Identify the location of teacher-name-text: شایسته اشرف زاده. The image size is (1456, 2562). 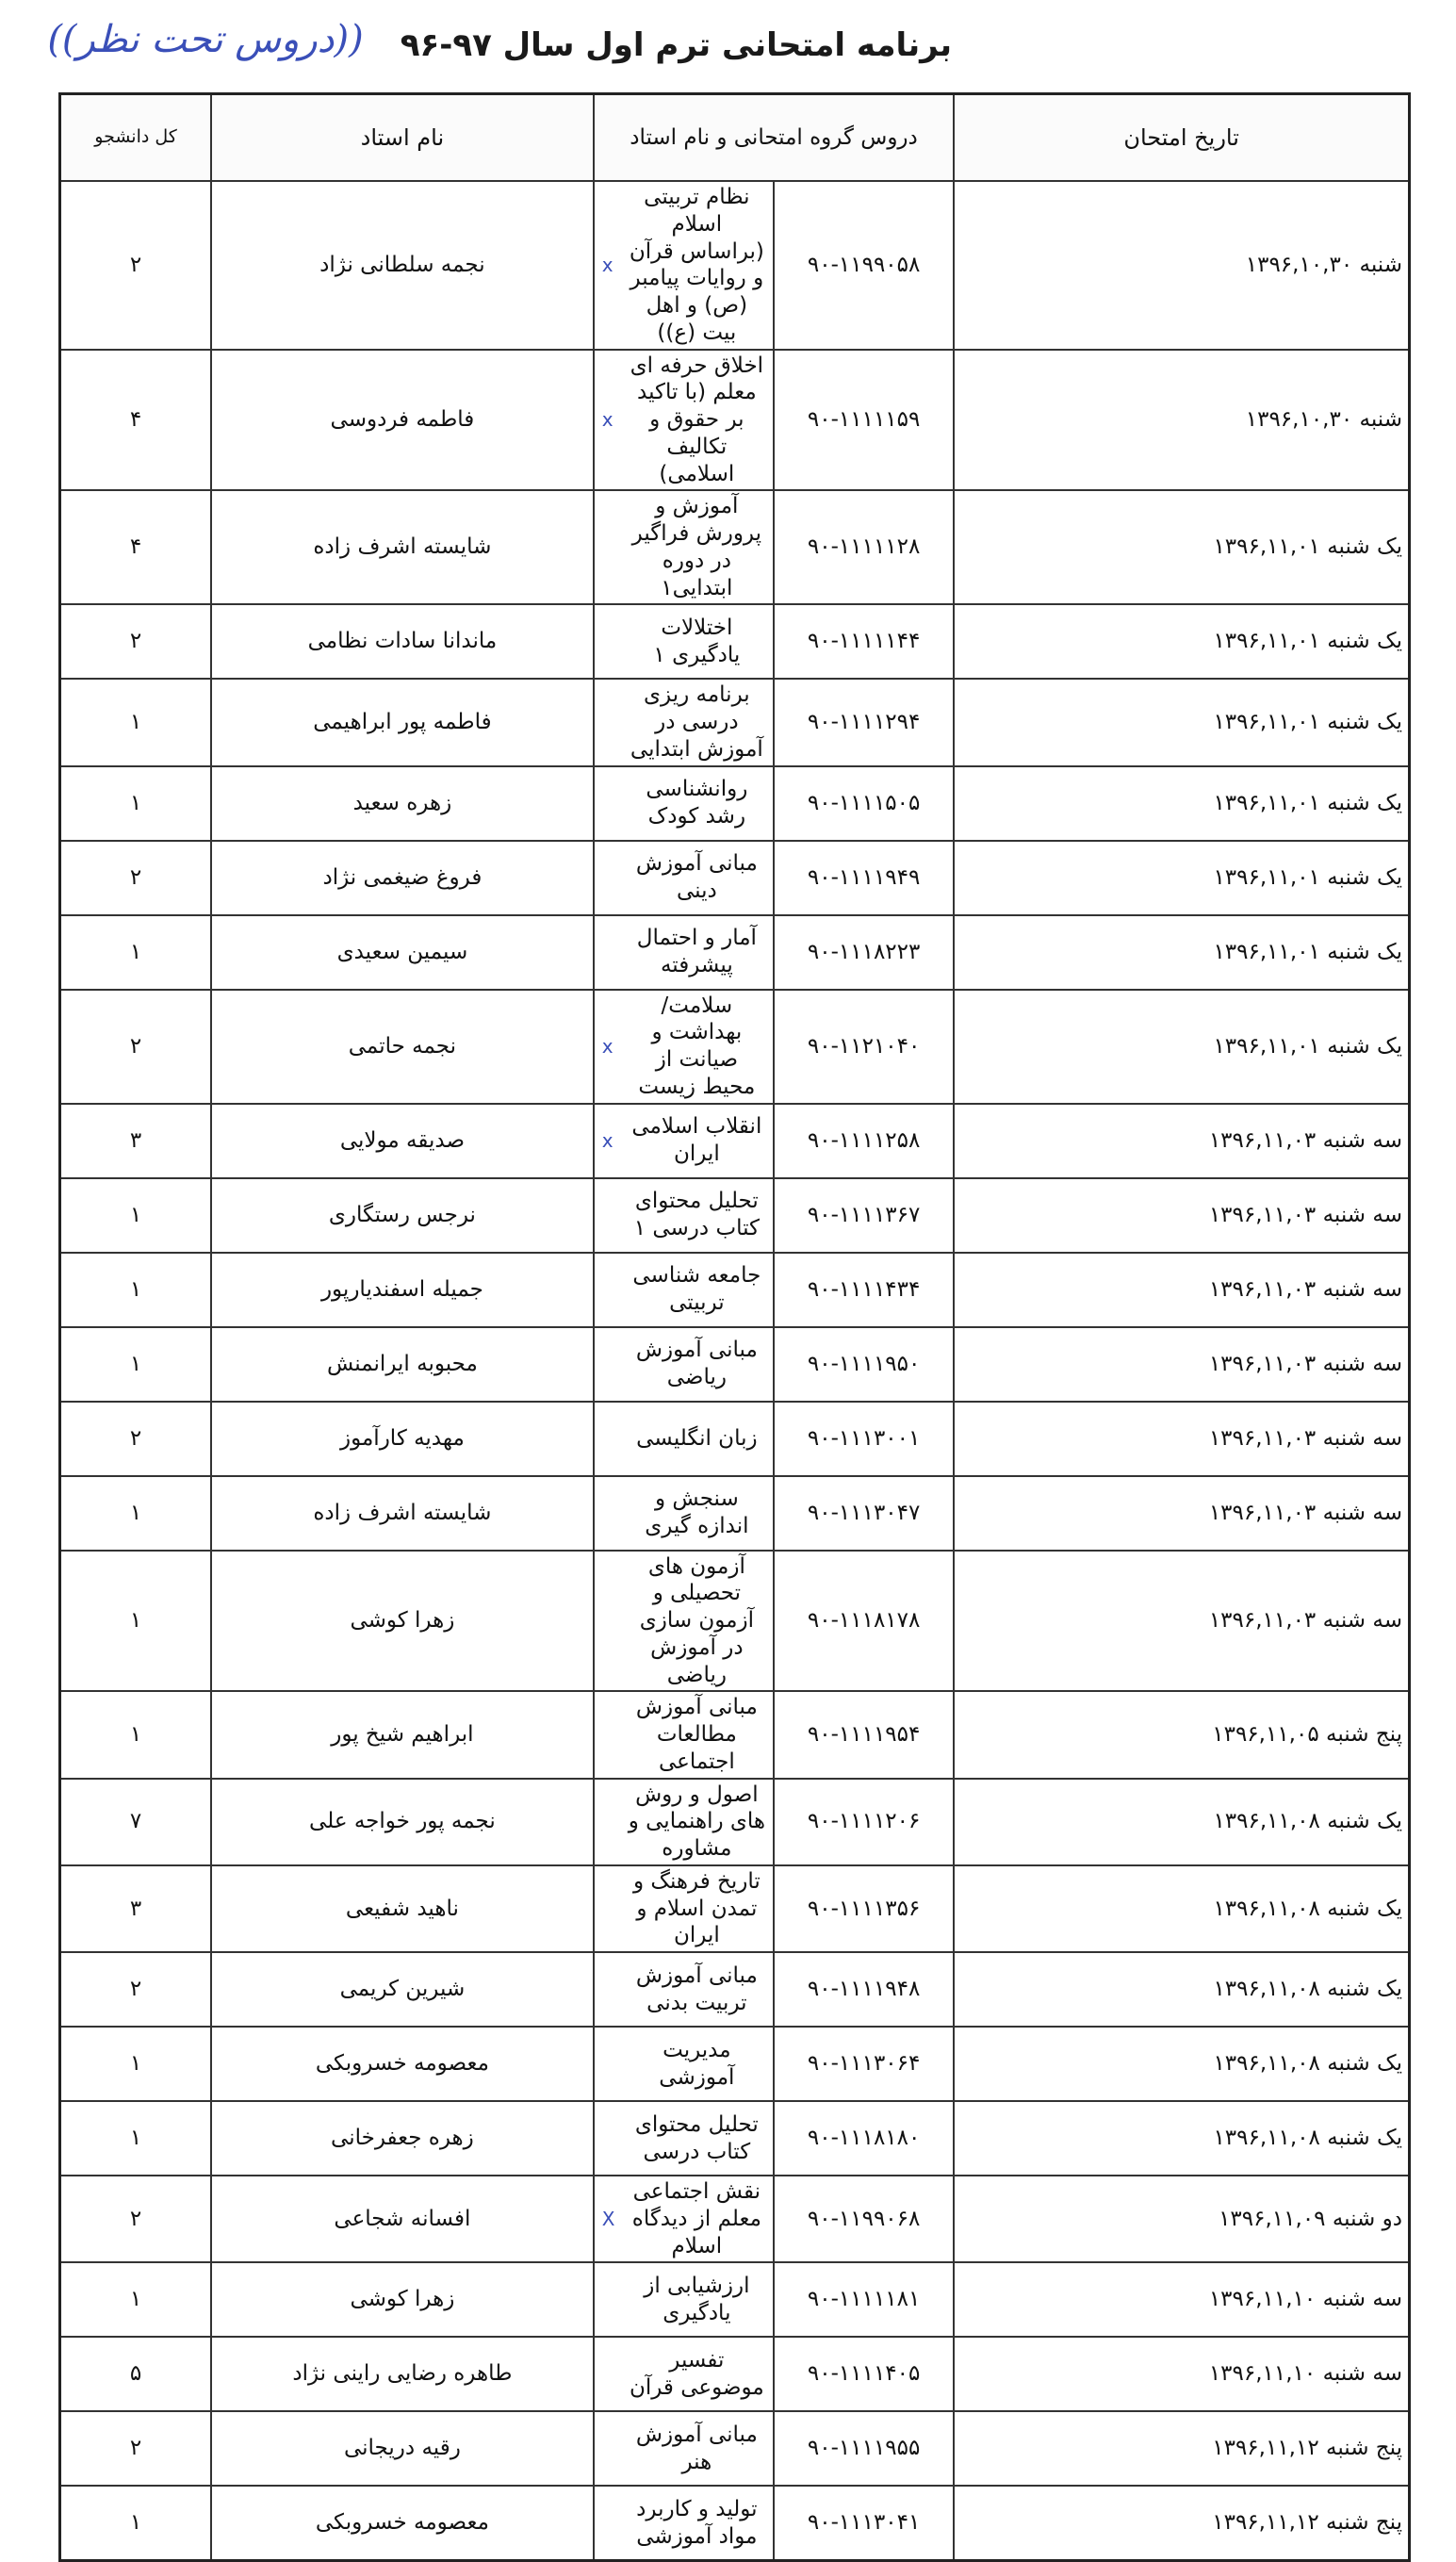
(402, 547).